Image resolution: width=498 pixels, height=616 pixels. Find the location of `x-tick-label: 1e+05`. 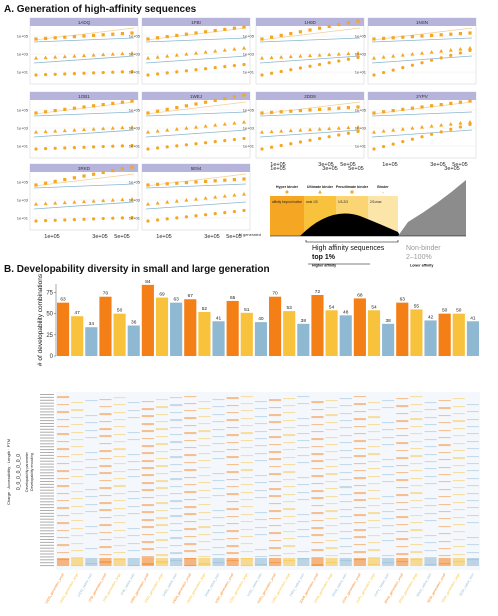

x-tick-label: 1e+05 is located at coordinates (389, 165).